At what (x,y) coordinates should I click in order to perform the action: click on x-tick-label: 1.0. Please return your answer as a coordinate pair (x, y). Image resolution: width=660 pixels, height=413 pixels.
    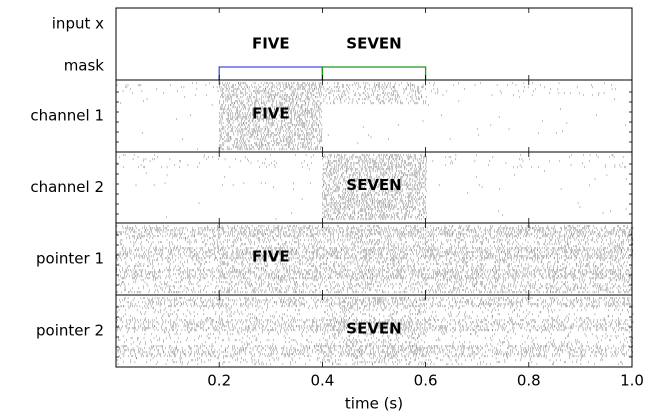
    Looking at the image, I should click on (632, 381).